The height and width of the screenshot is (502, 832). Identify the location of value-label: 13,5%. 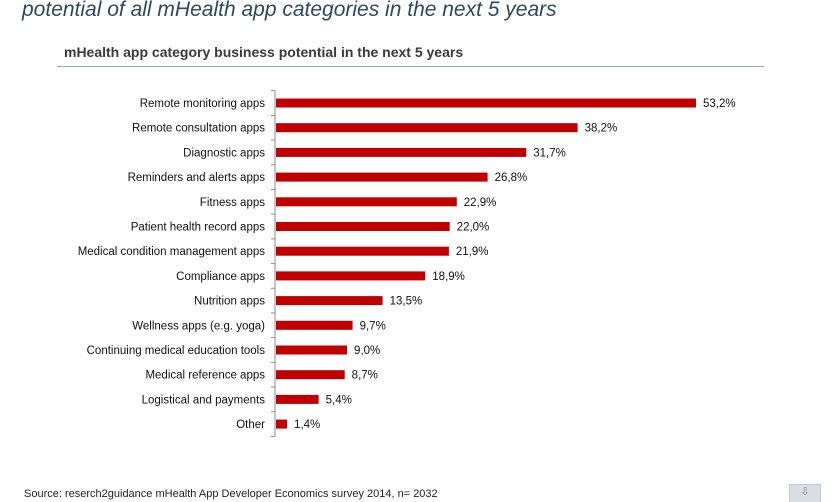
(406, 302).